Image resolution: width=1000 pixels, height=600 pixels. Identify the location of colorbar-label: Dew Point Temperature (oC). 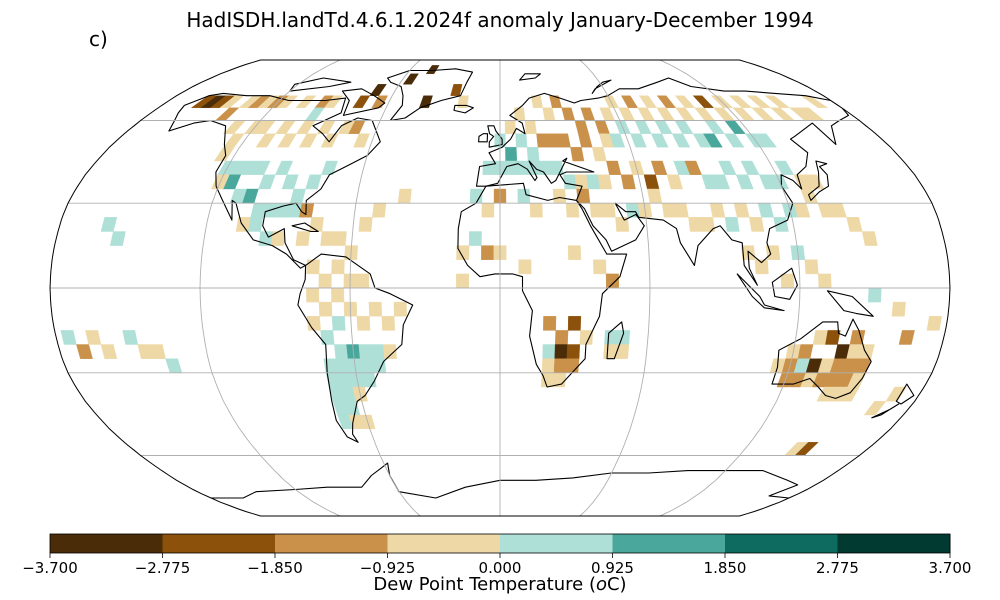
(500, 584).